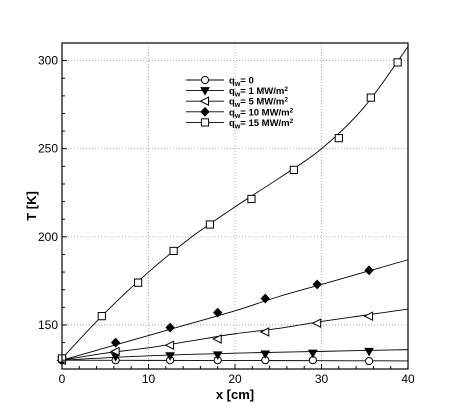 The width and height of the screenshot is (464, 413). Describe the element at coordinates (48, 237) in the screenshot. I see `y-tick-label: 200` at that location.